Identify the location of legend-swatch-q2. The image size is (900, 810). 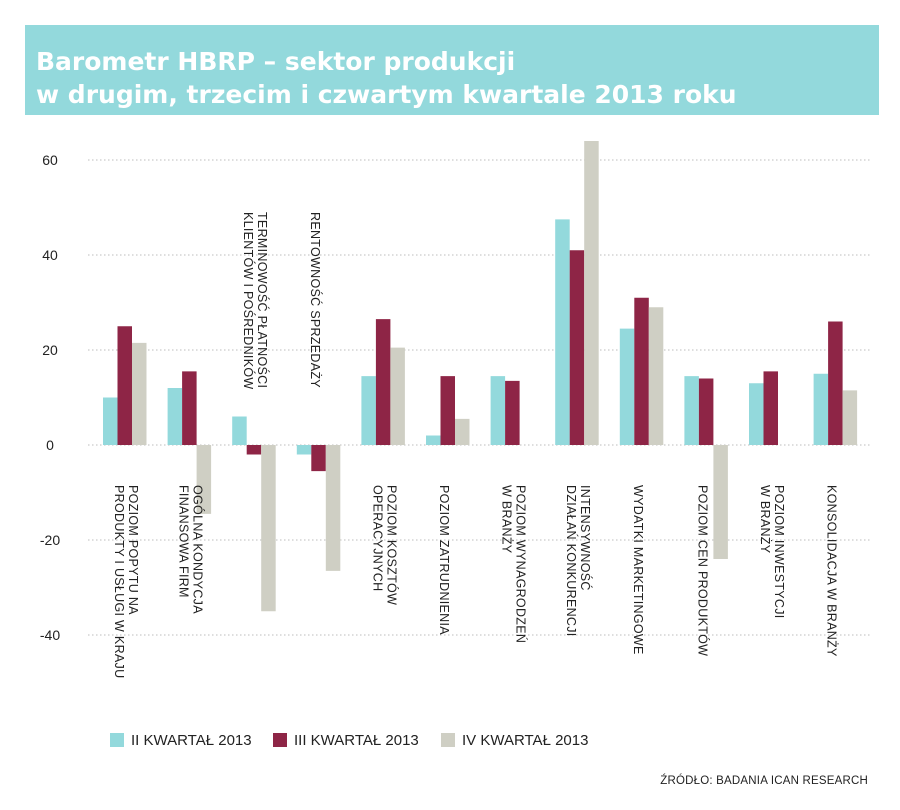
(117, 740).